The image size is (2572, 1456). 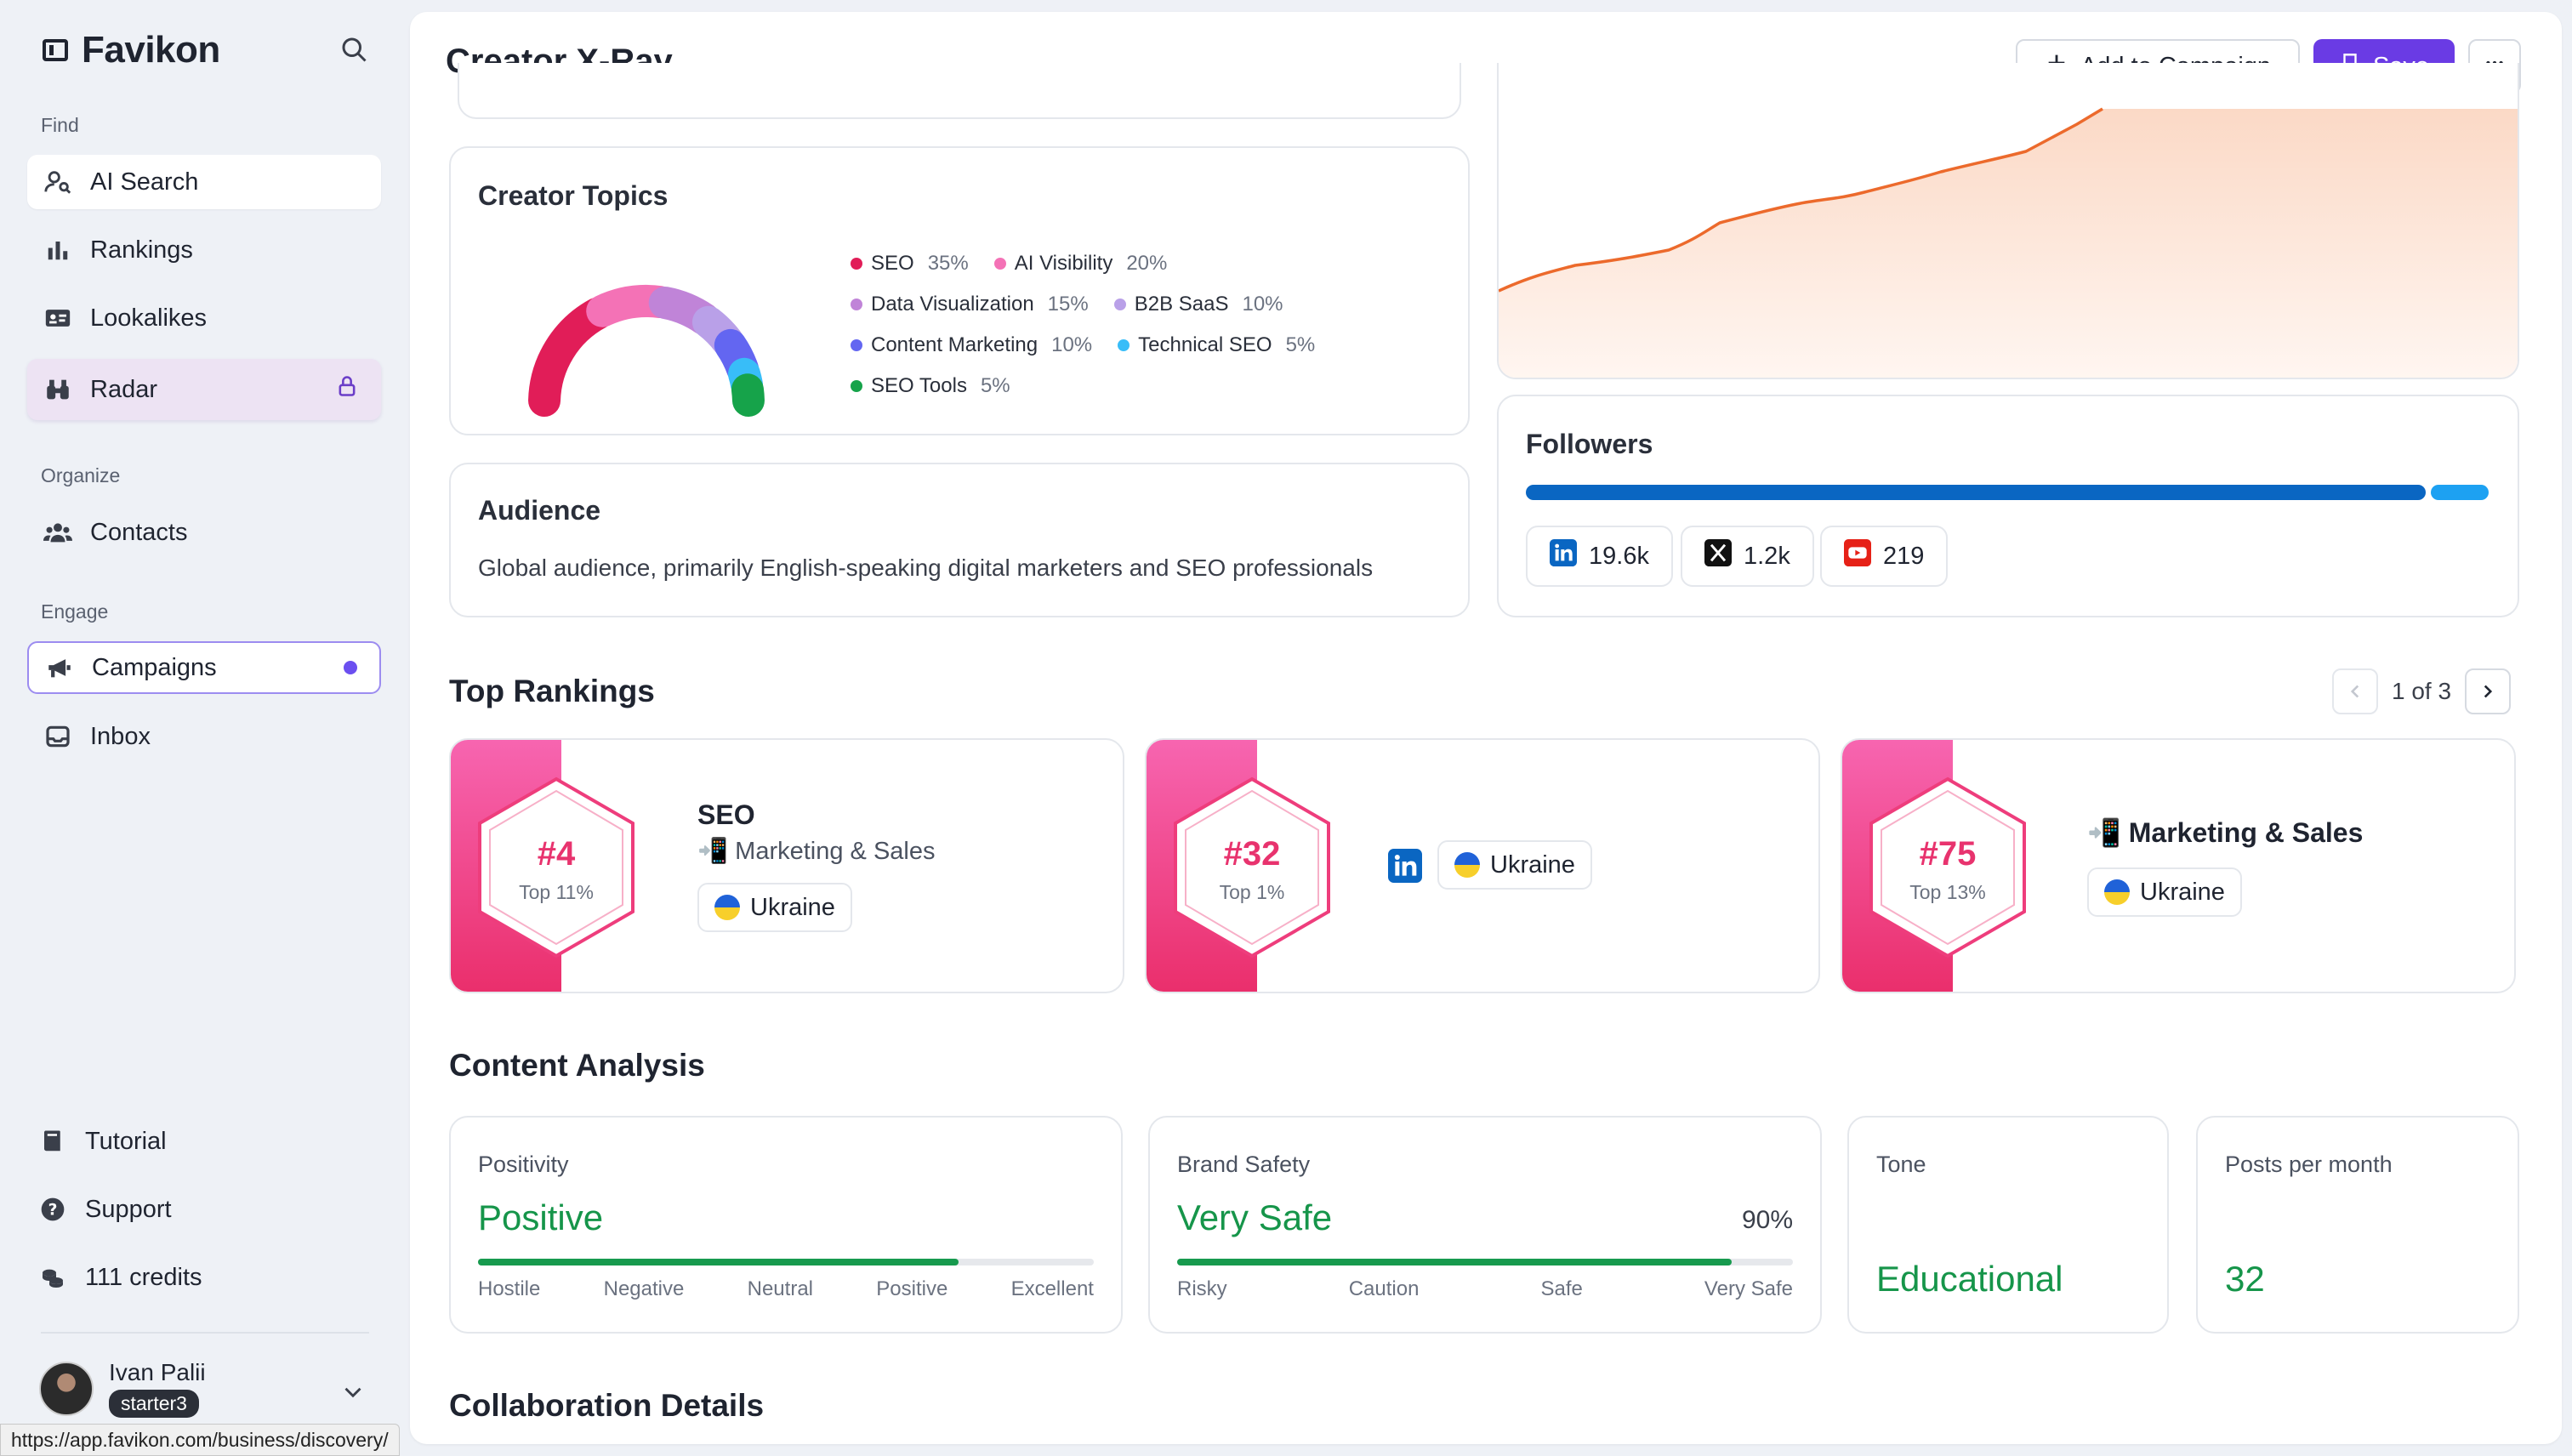 I want to click on chip-linkedin: 19.6k, so click(x=1600, y=556).